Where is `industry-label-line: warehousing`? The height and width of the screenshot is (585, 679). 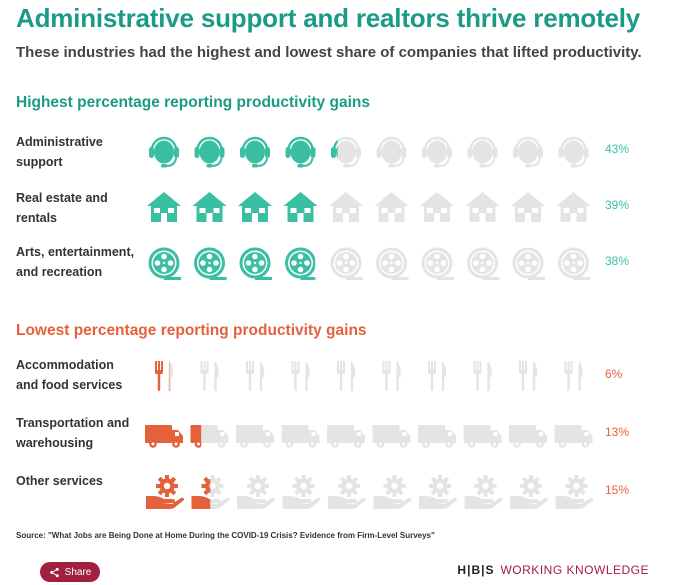
industry-label-line: warehousing is located at coordinates (55, 443).